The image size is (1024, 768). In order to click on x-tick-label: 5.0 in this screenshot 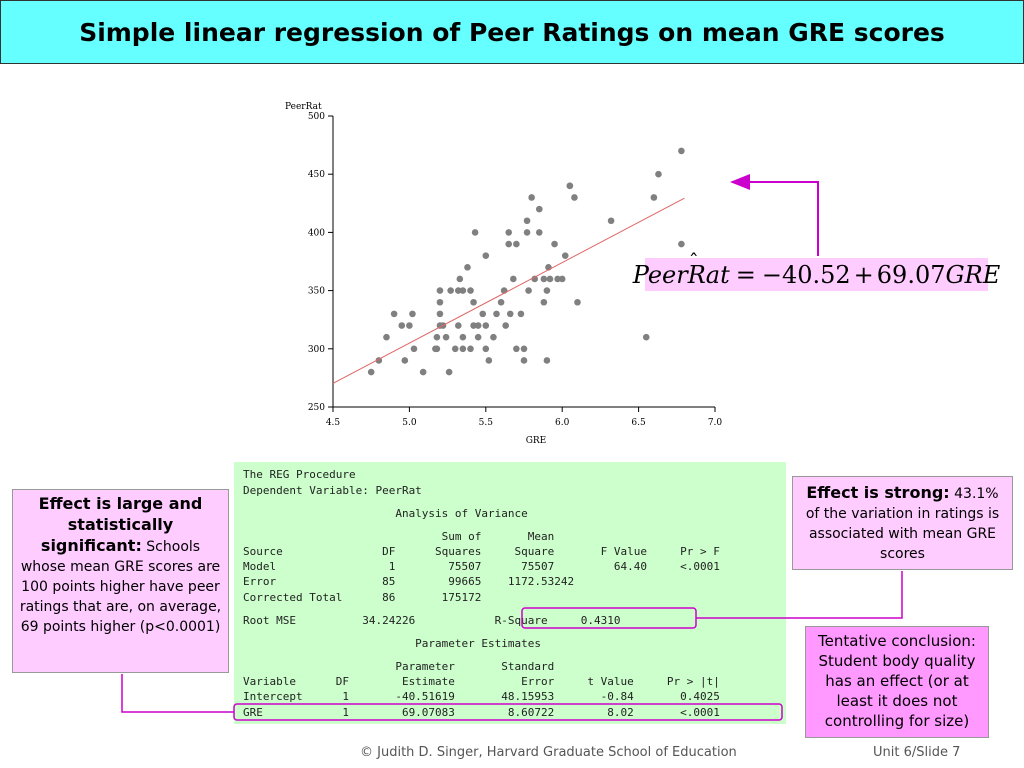, I will do `click(409, 423)`.